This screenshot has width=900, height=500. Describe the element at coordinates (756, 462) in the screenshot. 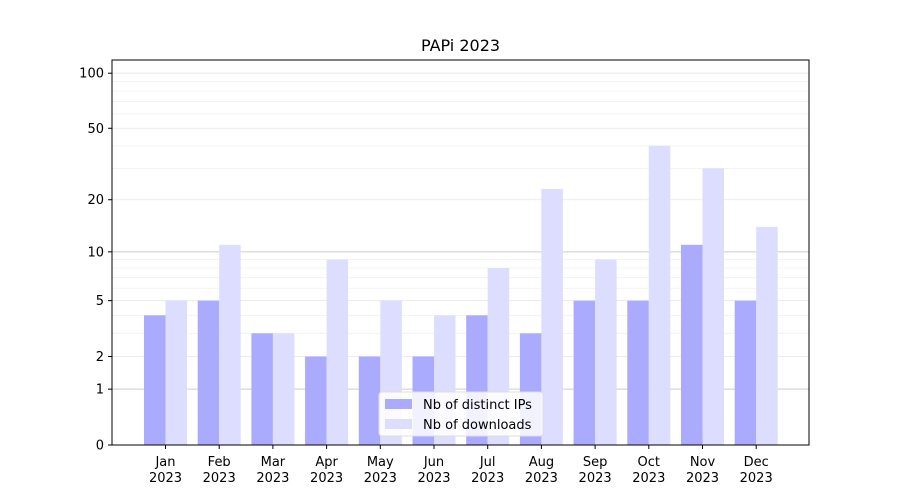

I see `x-tick-label-month: Dec` at that location.